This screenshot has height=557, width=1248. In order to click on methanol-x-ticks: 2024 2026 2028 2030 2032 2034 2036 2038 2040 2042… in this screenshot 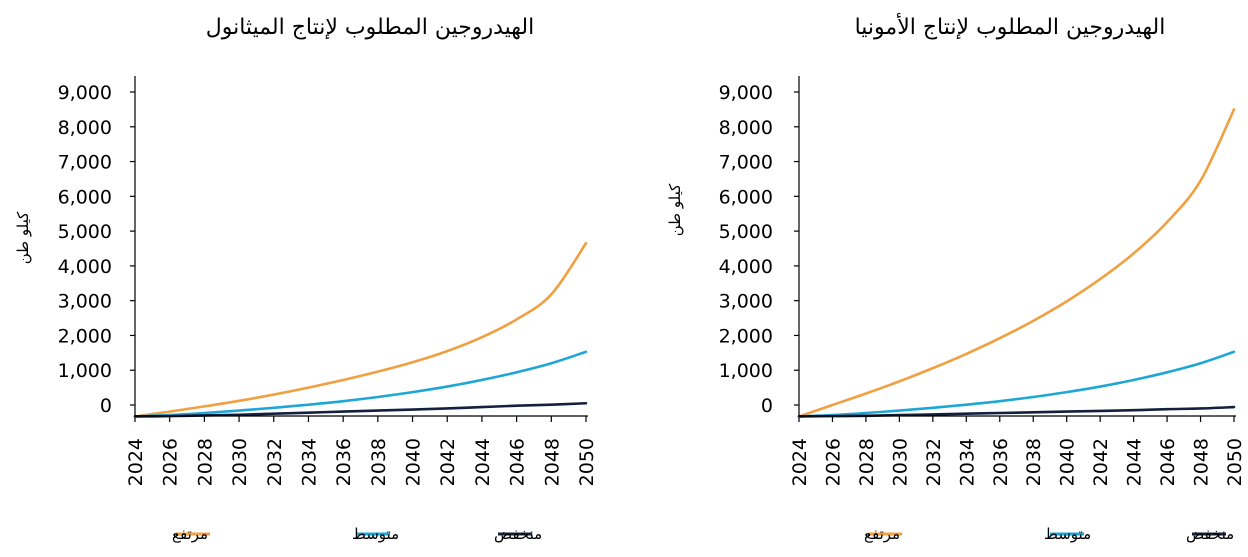, I will do `click(361, 451)`.